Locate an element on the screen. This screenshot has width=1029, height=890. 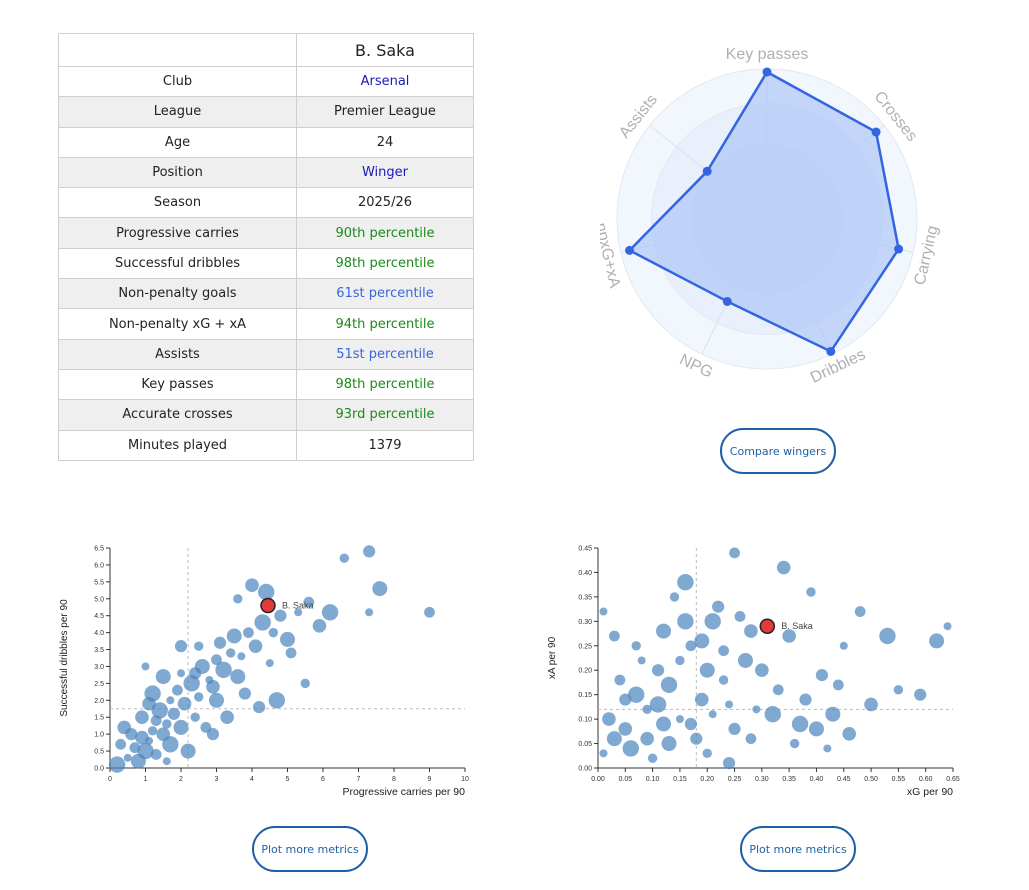
table-row: Non-penalty xG + xA 94th percentile is located at coordinates (266, 324).